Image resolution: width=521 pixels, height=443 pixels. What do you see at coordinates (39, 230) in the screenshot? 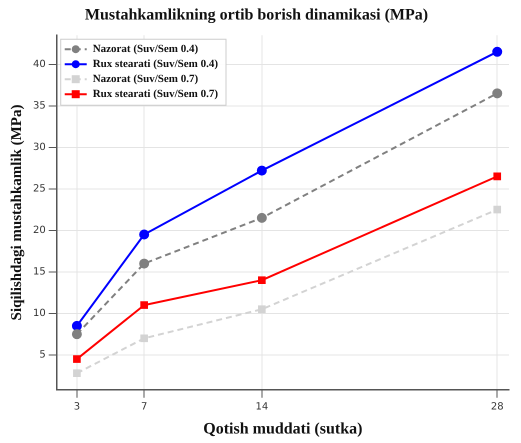
I see `y-tick-label: 20` at bounding box center [39, 230].